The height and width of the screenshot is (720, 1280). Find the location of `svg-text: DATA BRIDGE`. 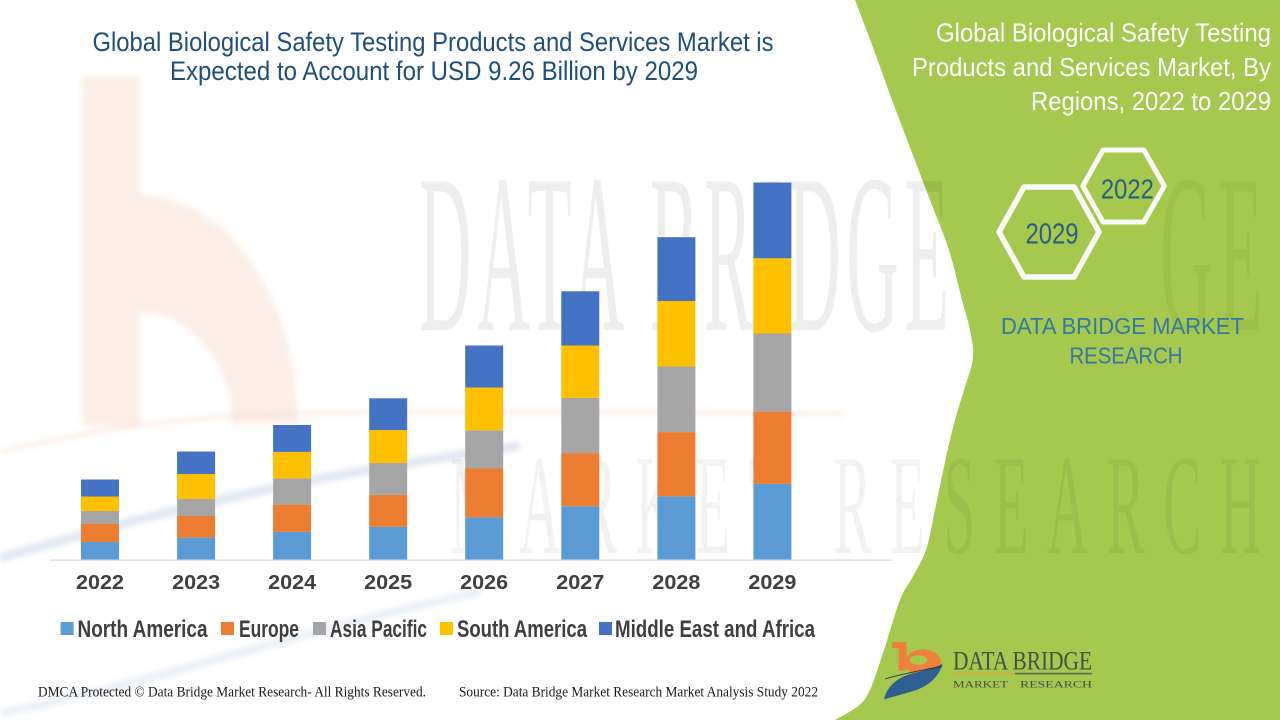

svg-text: DATA BRIDGE is located at coordinates (1022, 660).